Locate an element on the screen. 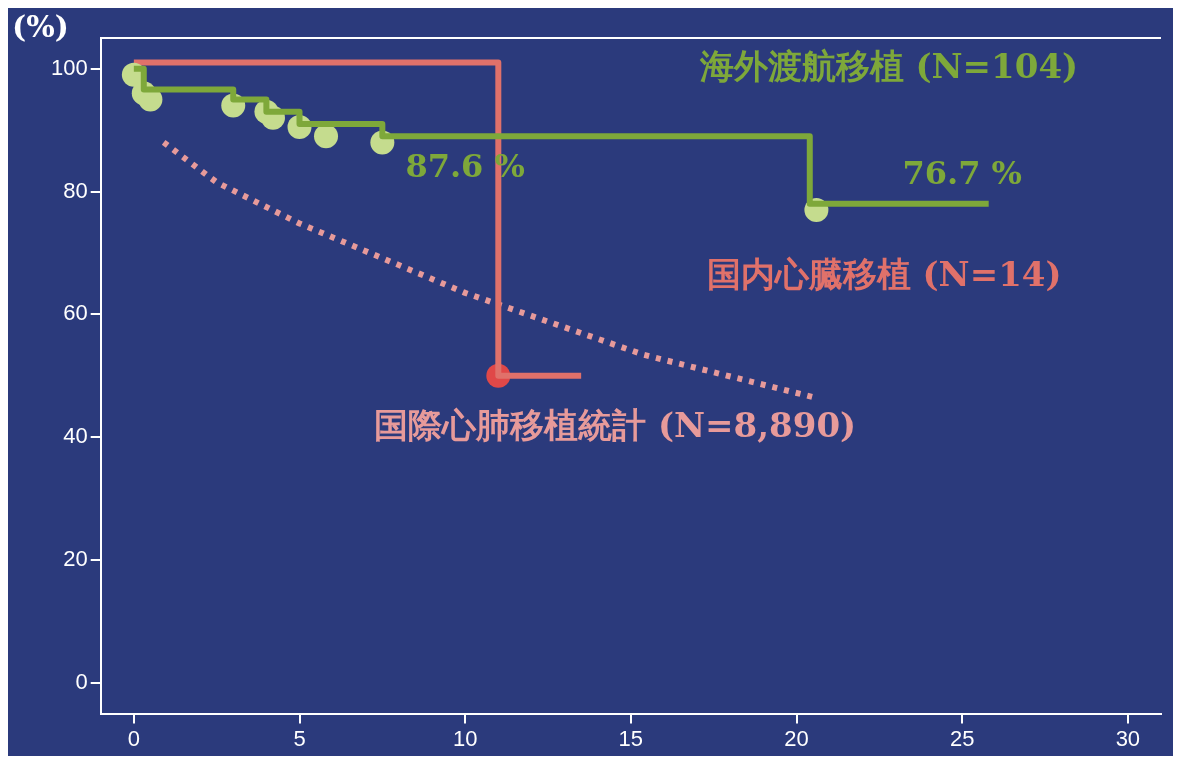 This screenshot has width=1181, height=764. x-tick-label: 20 is located at coordinates (796, 738).